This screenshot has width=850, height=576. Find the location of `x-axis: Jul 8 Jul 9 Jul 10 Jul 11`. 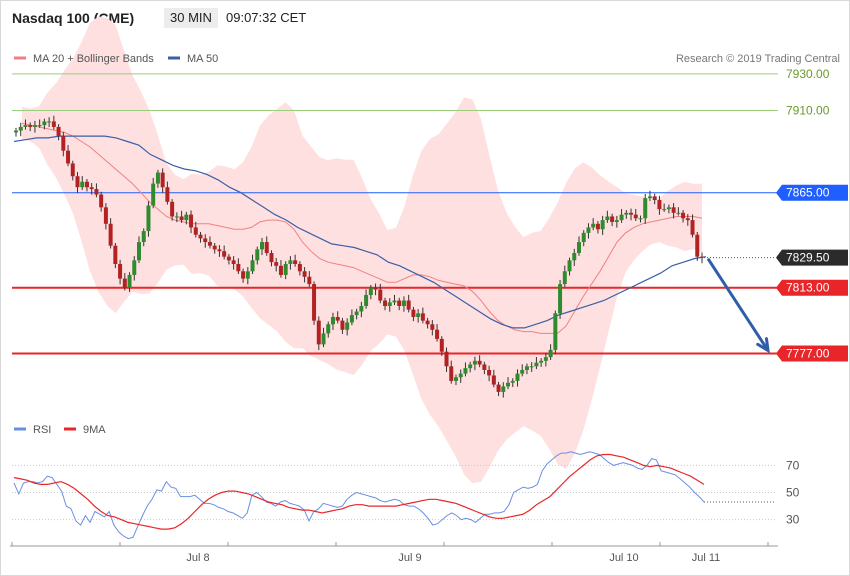

x-axis: Jul 8 Jul 9 Jul 10 Jul 11 is located at coordinates (394, 553).